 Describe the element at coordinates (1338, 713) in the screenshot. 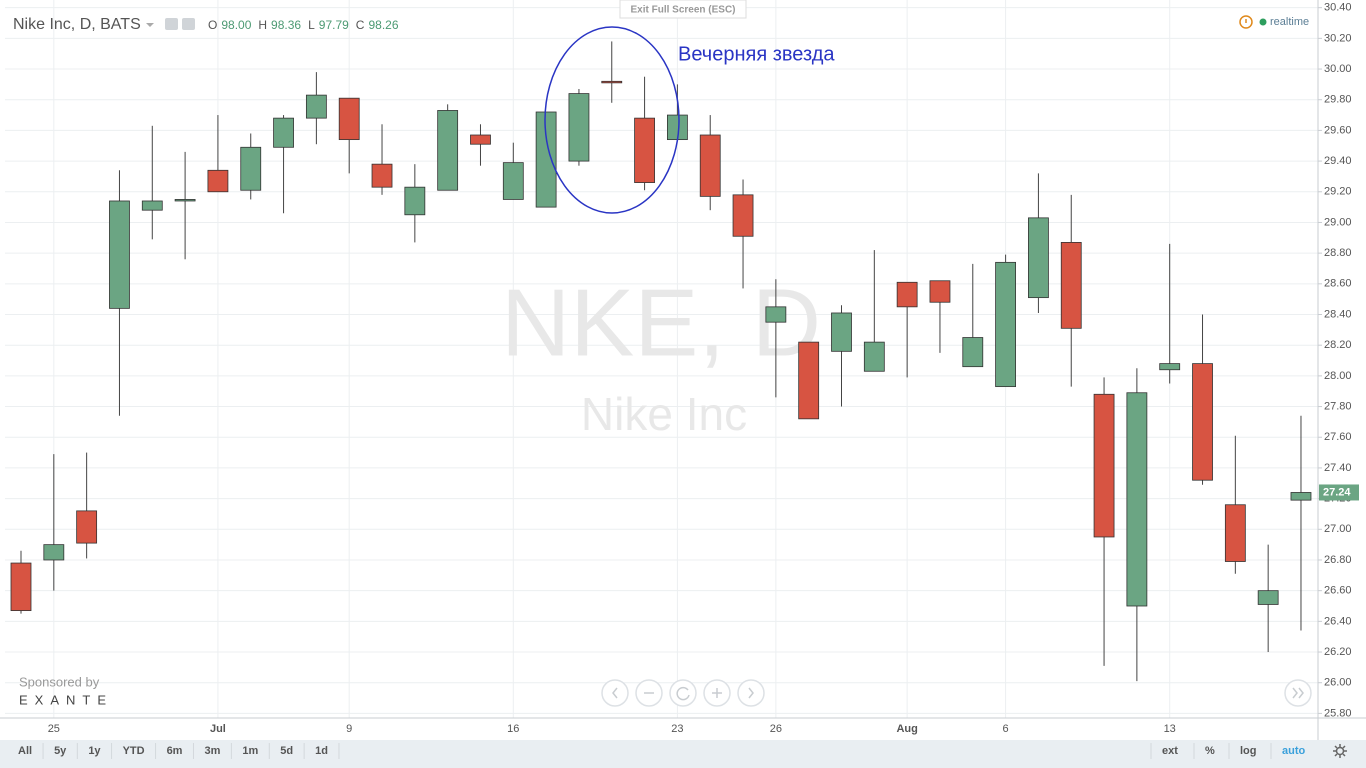

I see `y-tick-label: 25.80` at that location.